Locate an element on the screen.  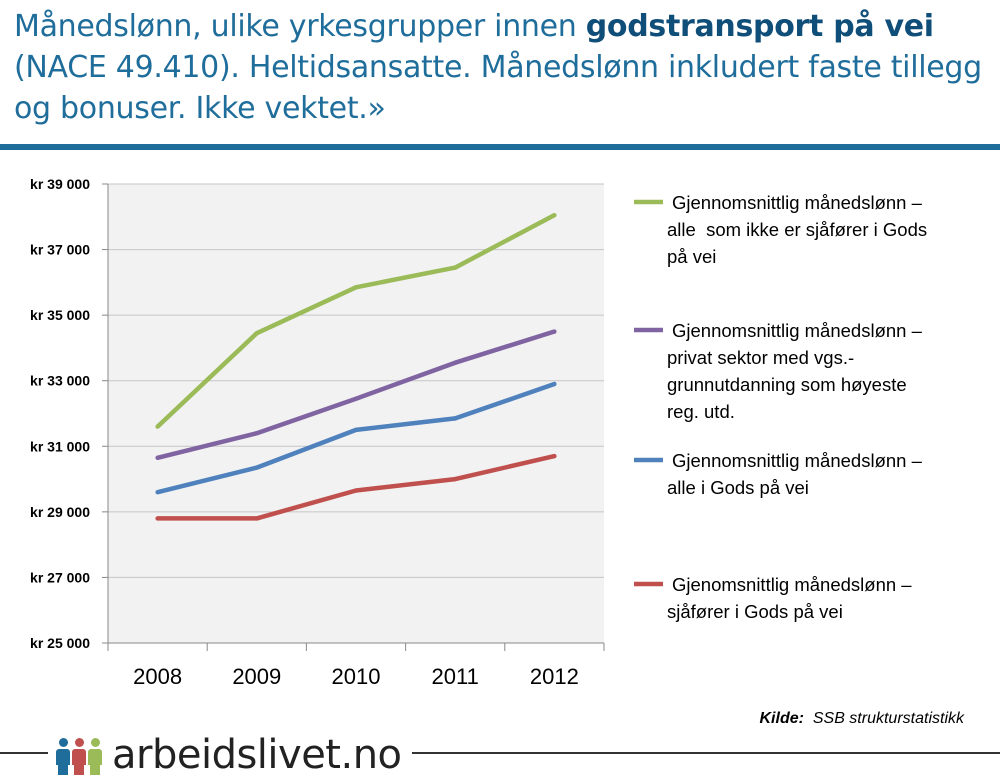
y-tick-label: kr 35 000 is located at coordinates (60, 315).